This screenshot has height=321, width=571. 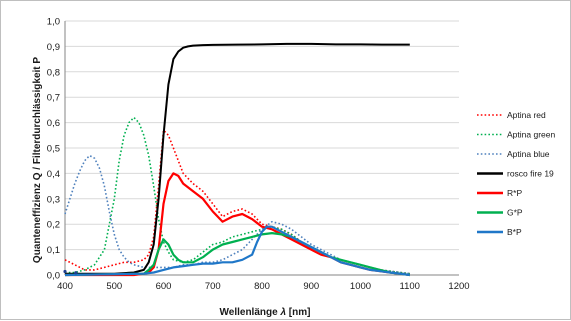 I want to click on x-tick-label: 1000, so click(x=360, y=286).